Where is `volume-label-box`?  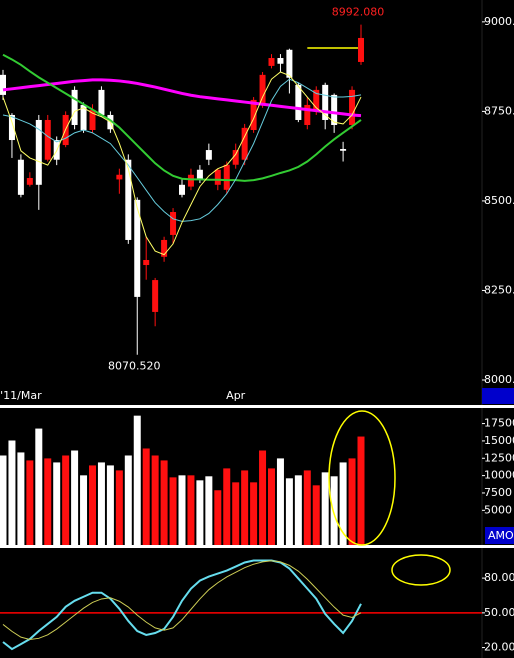 volume-label-box is located at coordinates (499, 535).